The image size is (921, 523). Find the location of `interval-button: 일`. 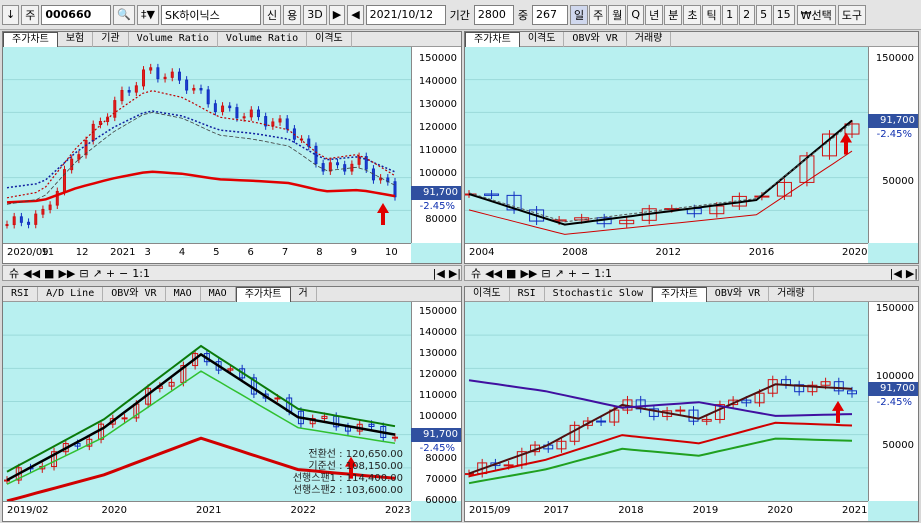

interval-button: 일 is located at coordinates (579, 14).